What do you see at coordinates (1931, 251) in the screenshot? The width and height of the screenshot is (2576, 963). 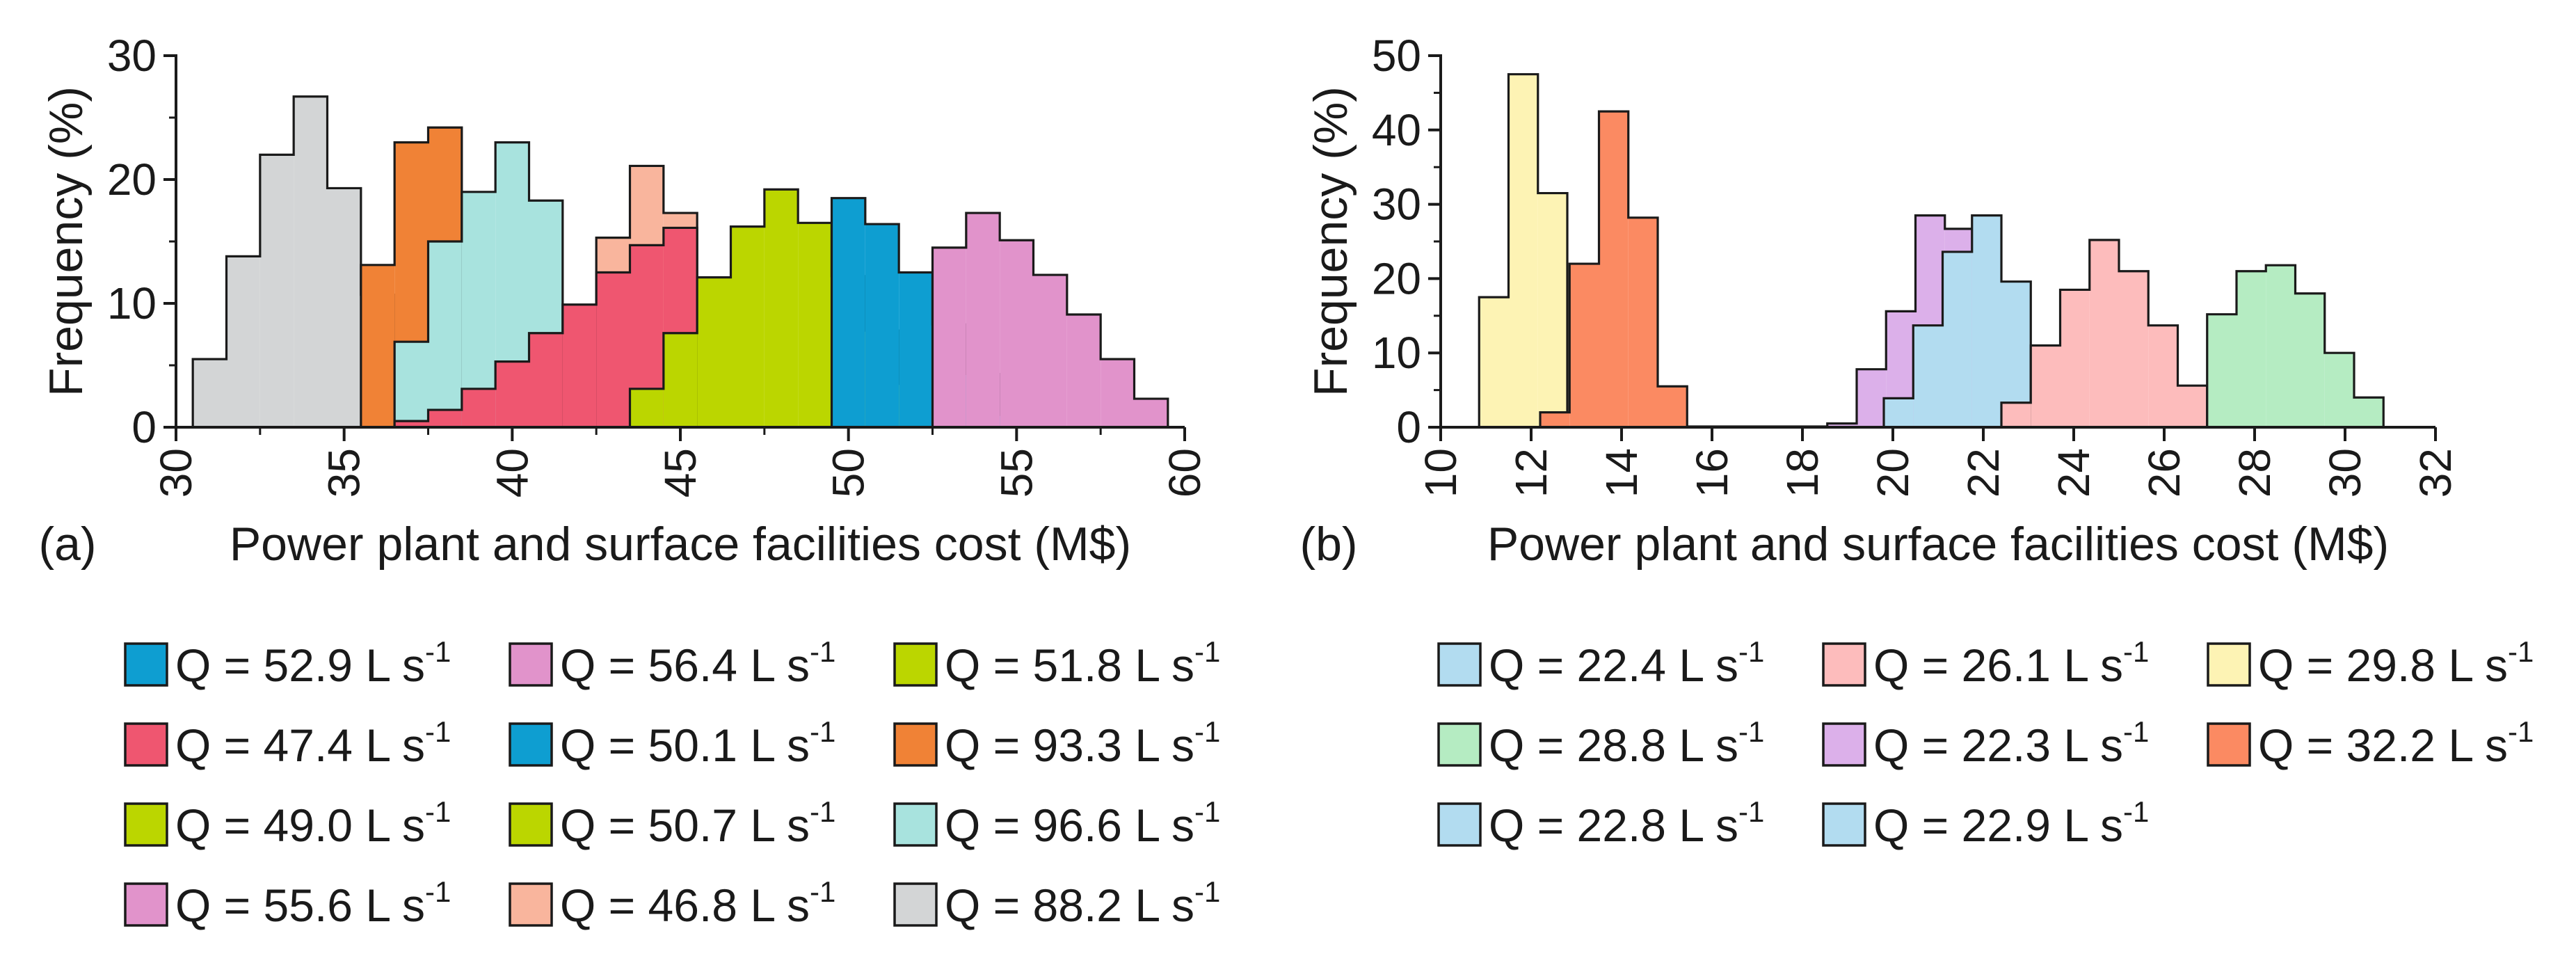 I see `histogram-bars` at bounding box center [1931, 251].